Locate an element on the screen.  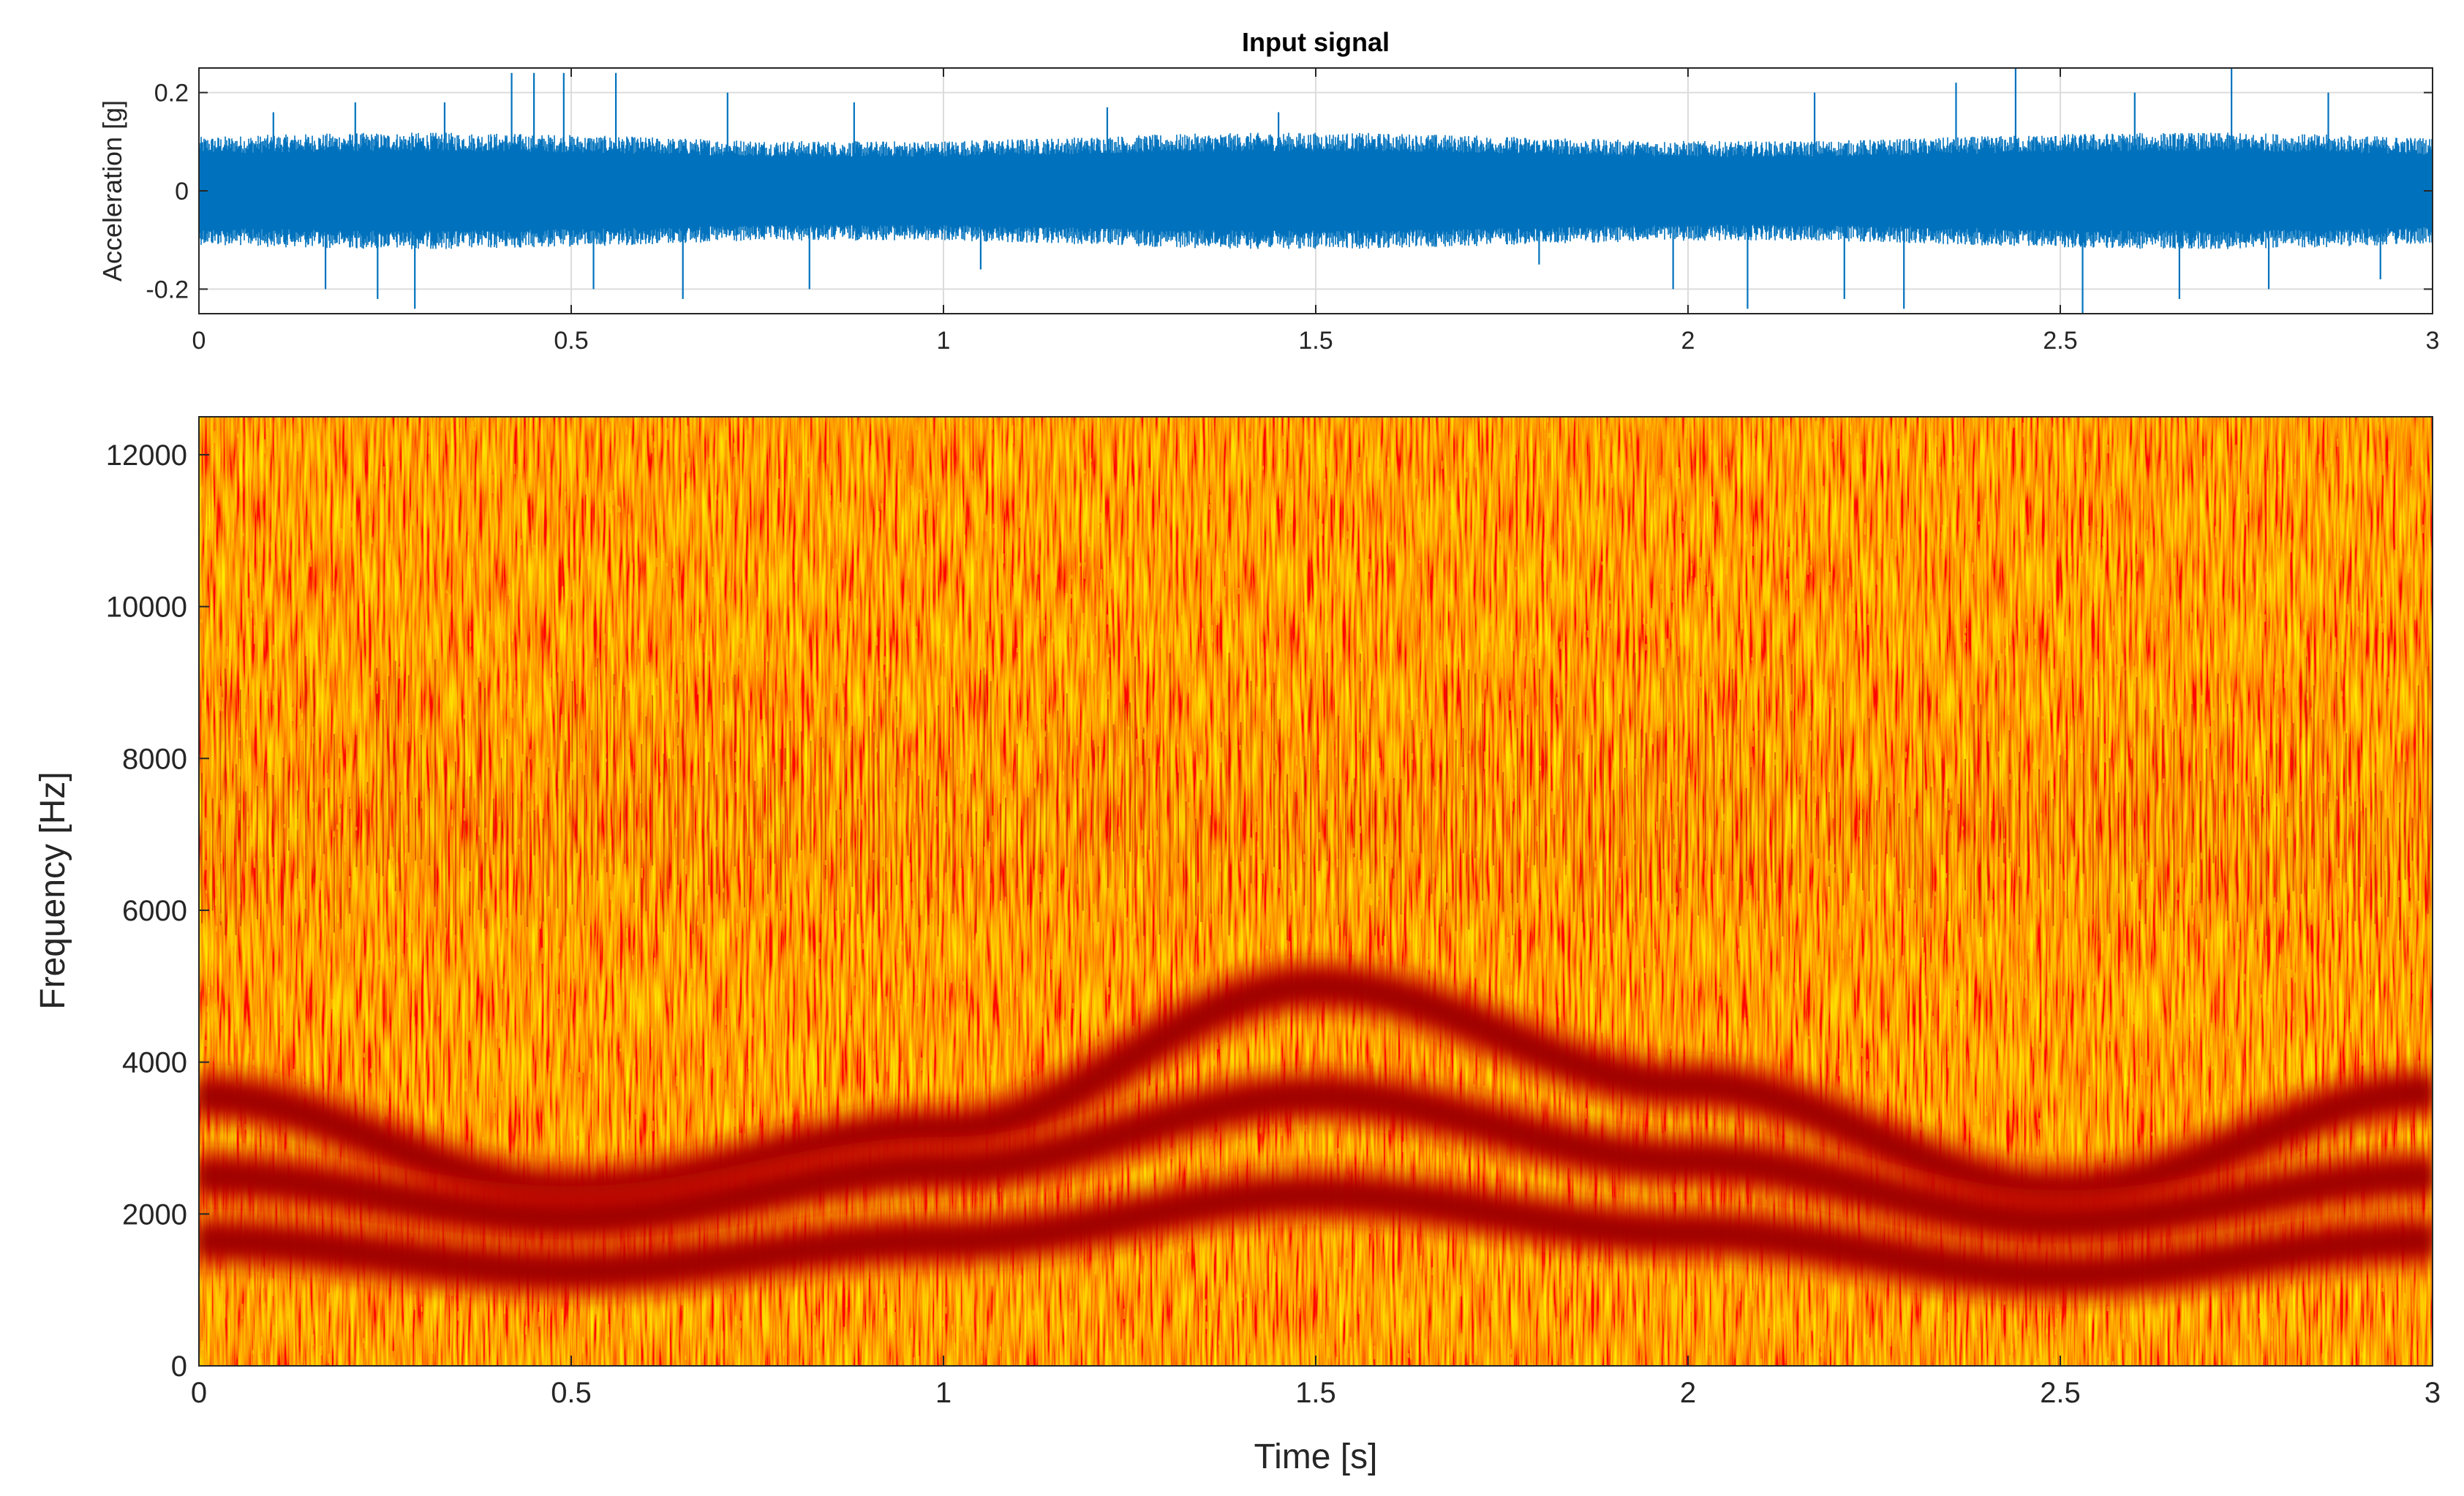
signal-y-ticks: -0.2 0 0.2 is located at coordinates (1289, 192).